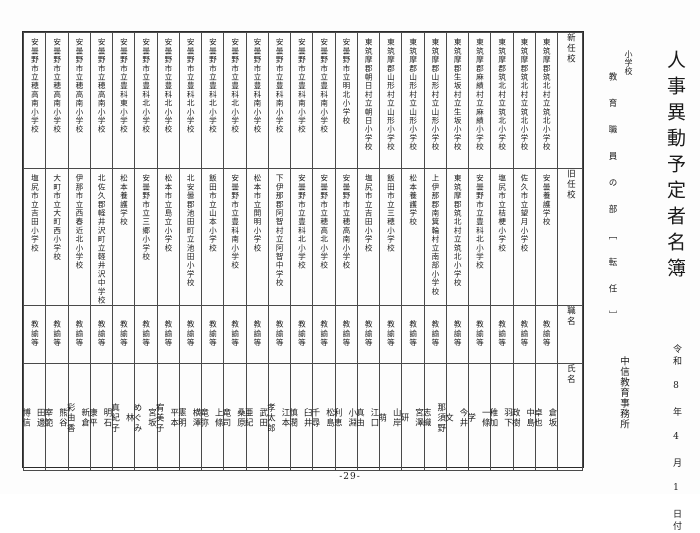 The width and height of the screenshot is (700, 533). What do you see at coordinates (308, 418) in the screenshot?
I see `family-name: 臼井` at bounding box center [308, 418].